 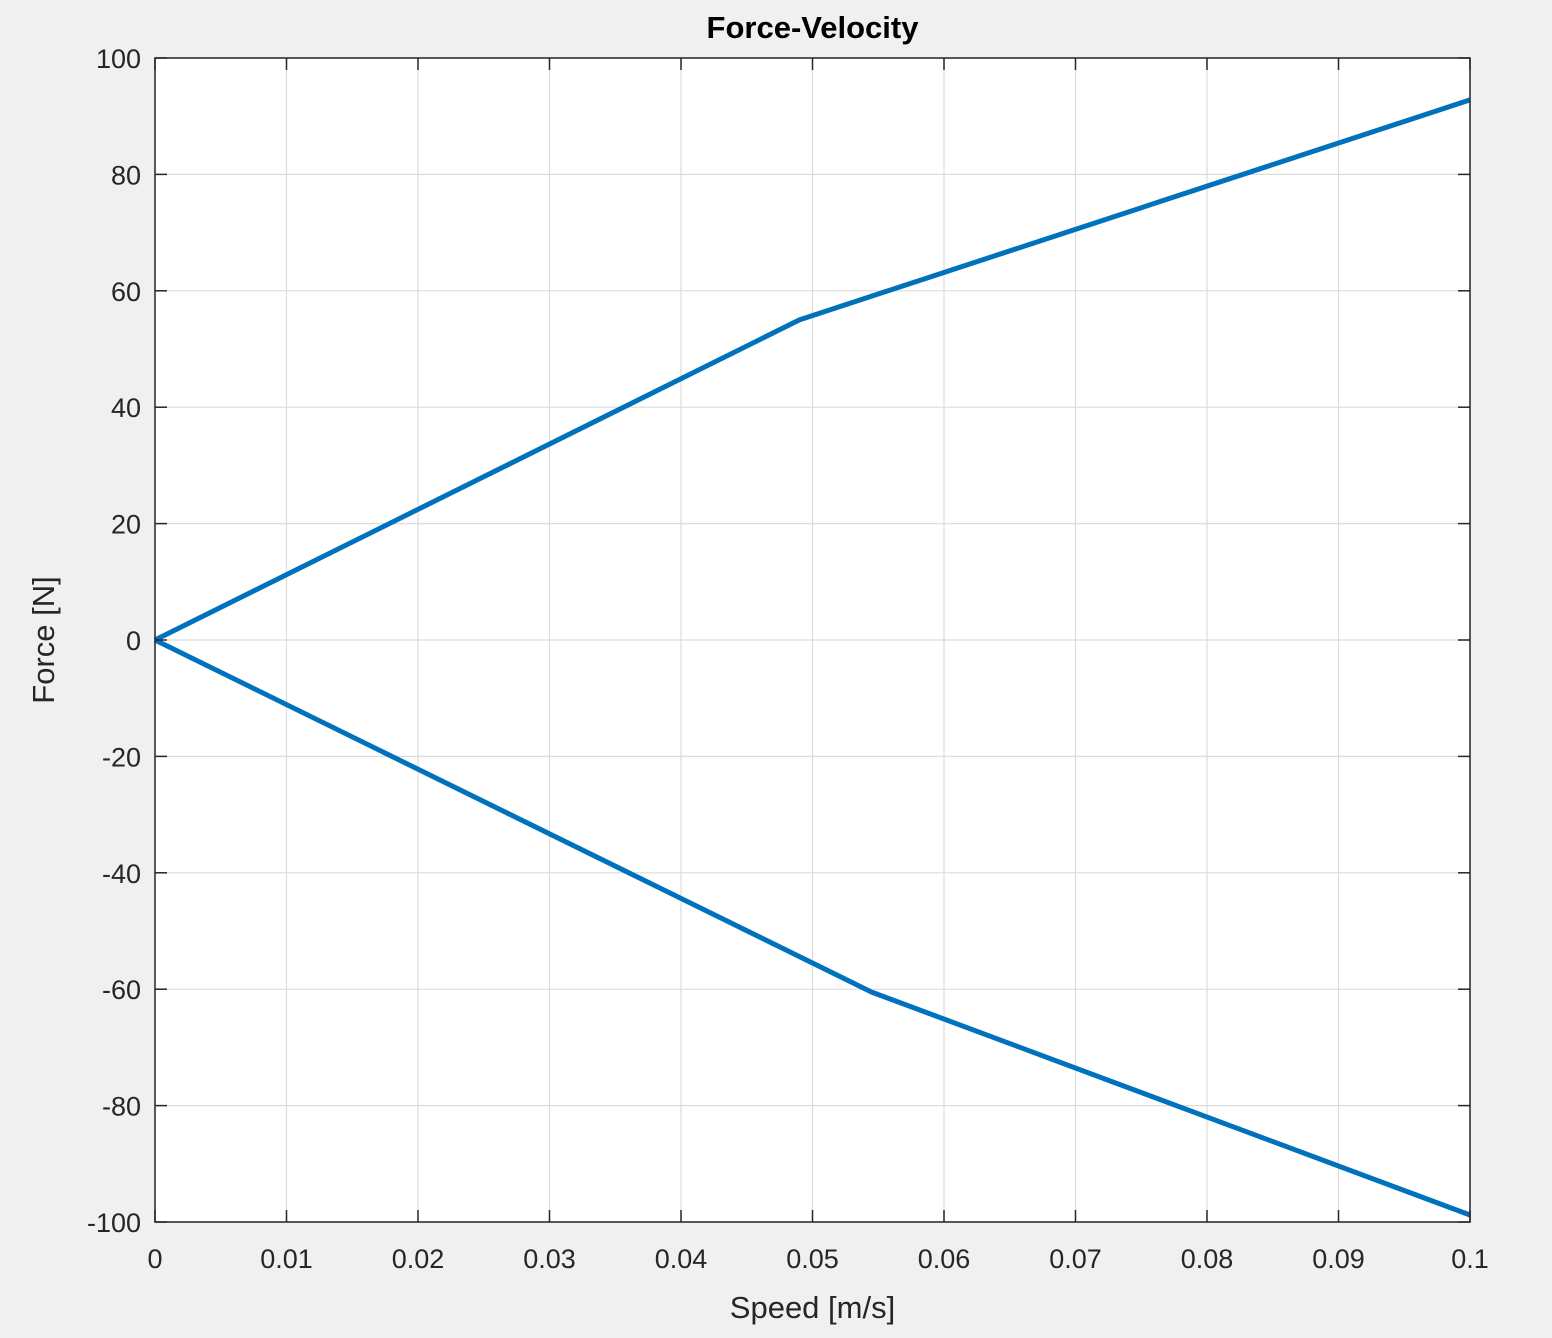 What do you see at coordinates (813, 27) in the screenshot?
I see `chart-title: Force-Velocity` at bounding box center [813, 27].